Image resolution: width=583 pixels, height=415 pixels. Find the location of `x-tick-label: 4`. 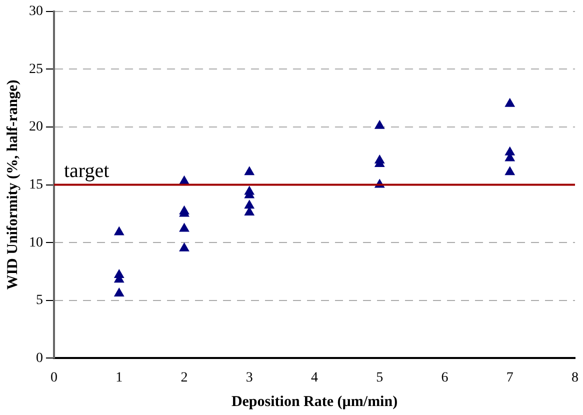

x-tick-label: 4 is located at coordinates (314, 378).